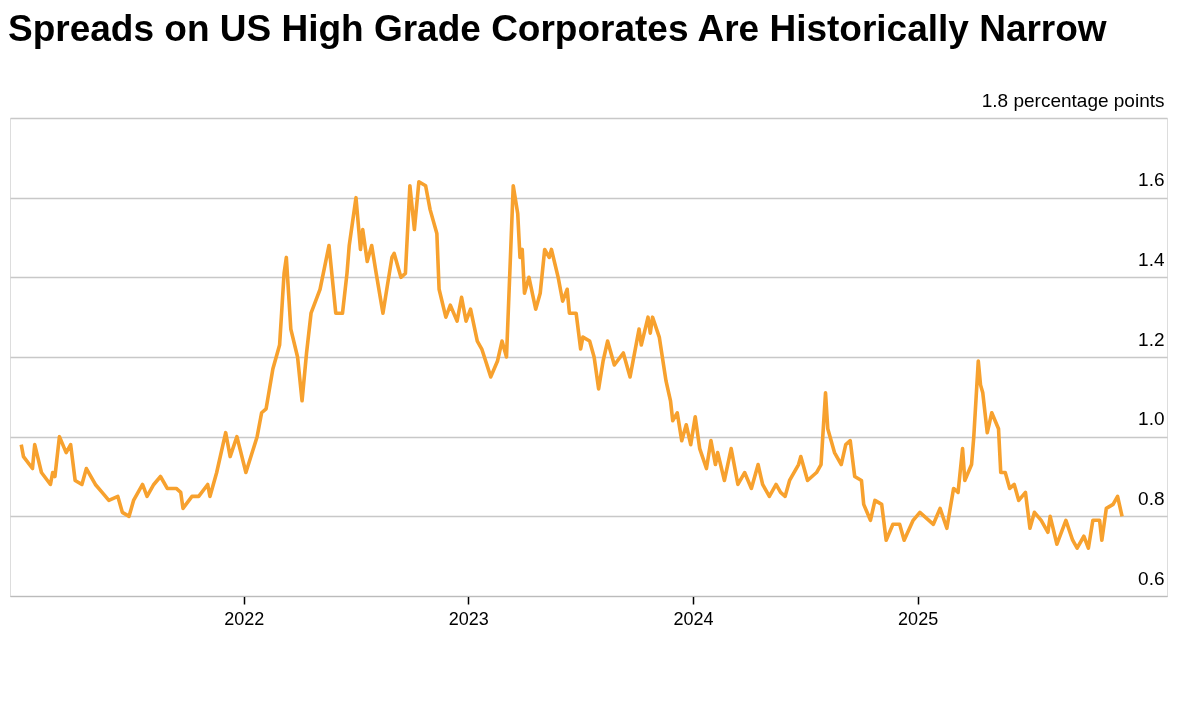 The image size is (1182, 708). I want to click on y-tick-label: 1.8 percentage points, so click(1073, 100).